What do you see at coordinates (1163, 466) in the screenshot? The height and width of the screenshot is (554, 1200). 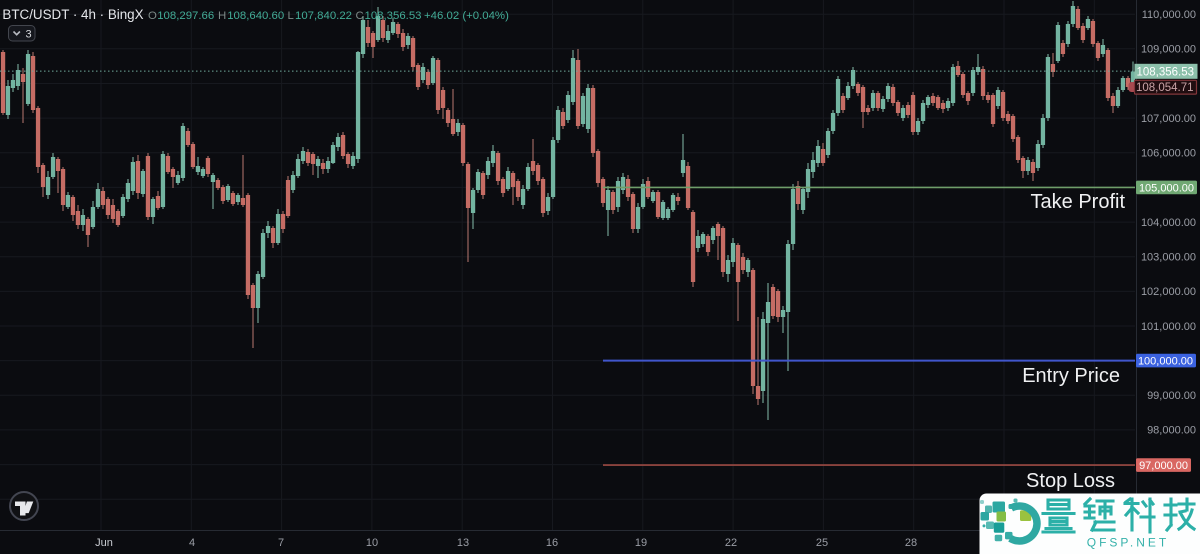 I see `svg-text: 97,000.00` at bounding box center [1163, 466].